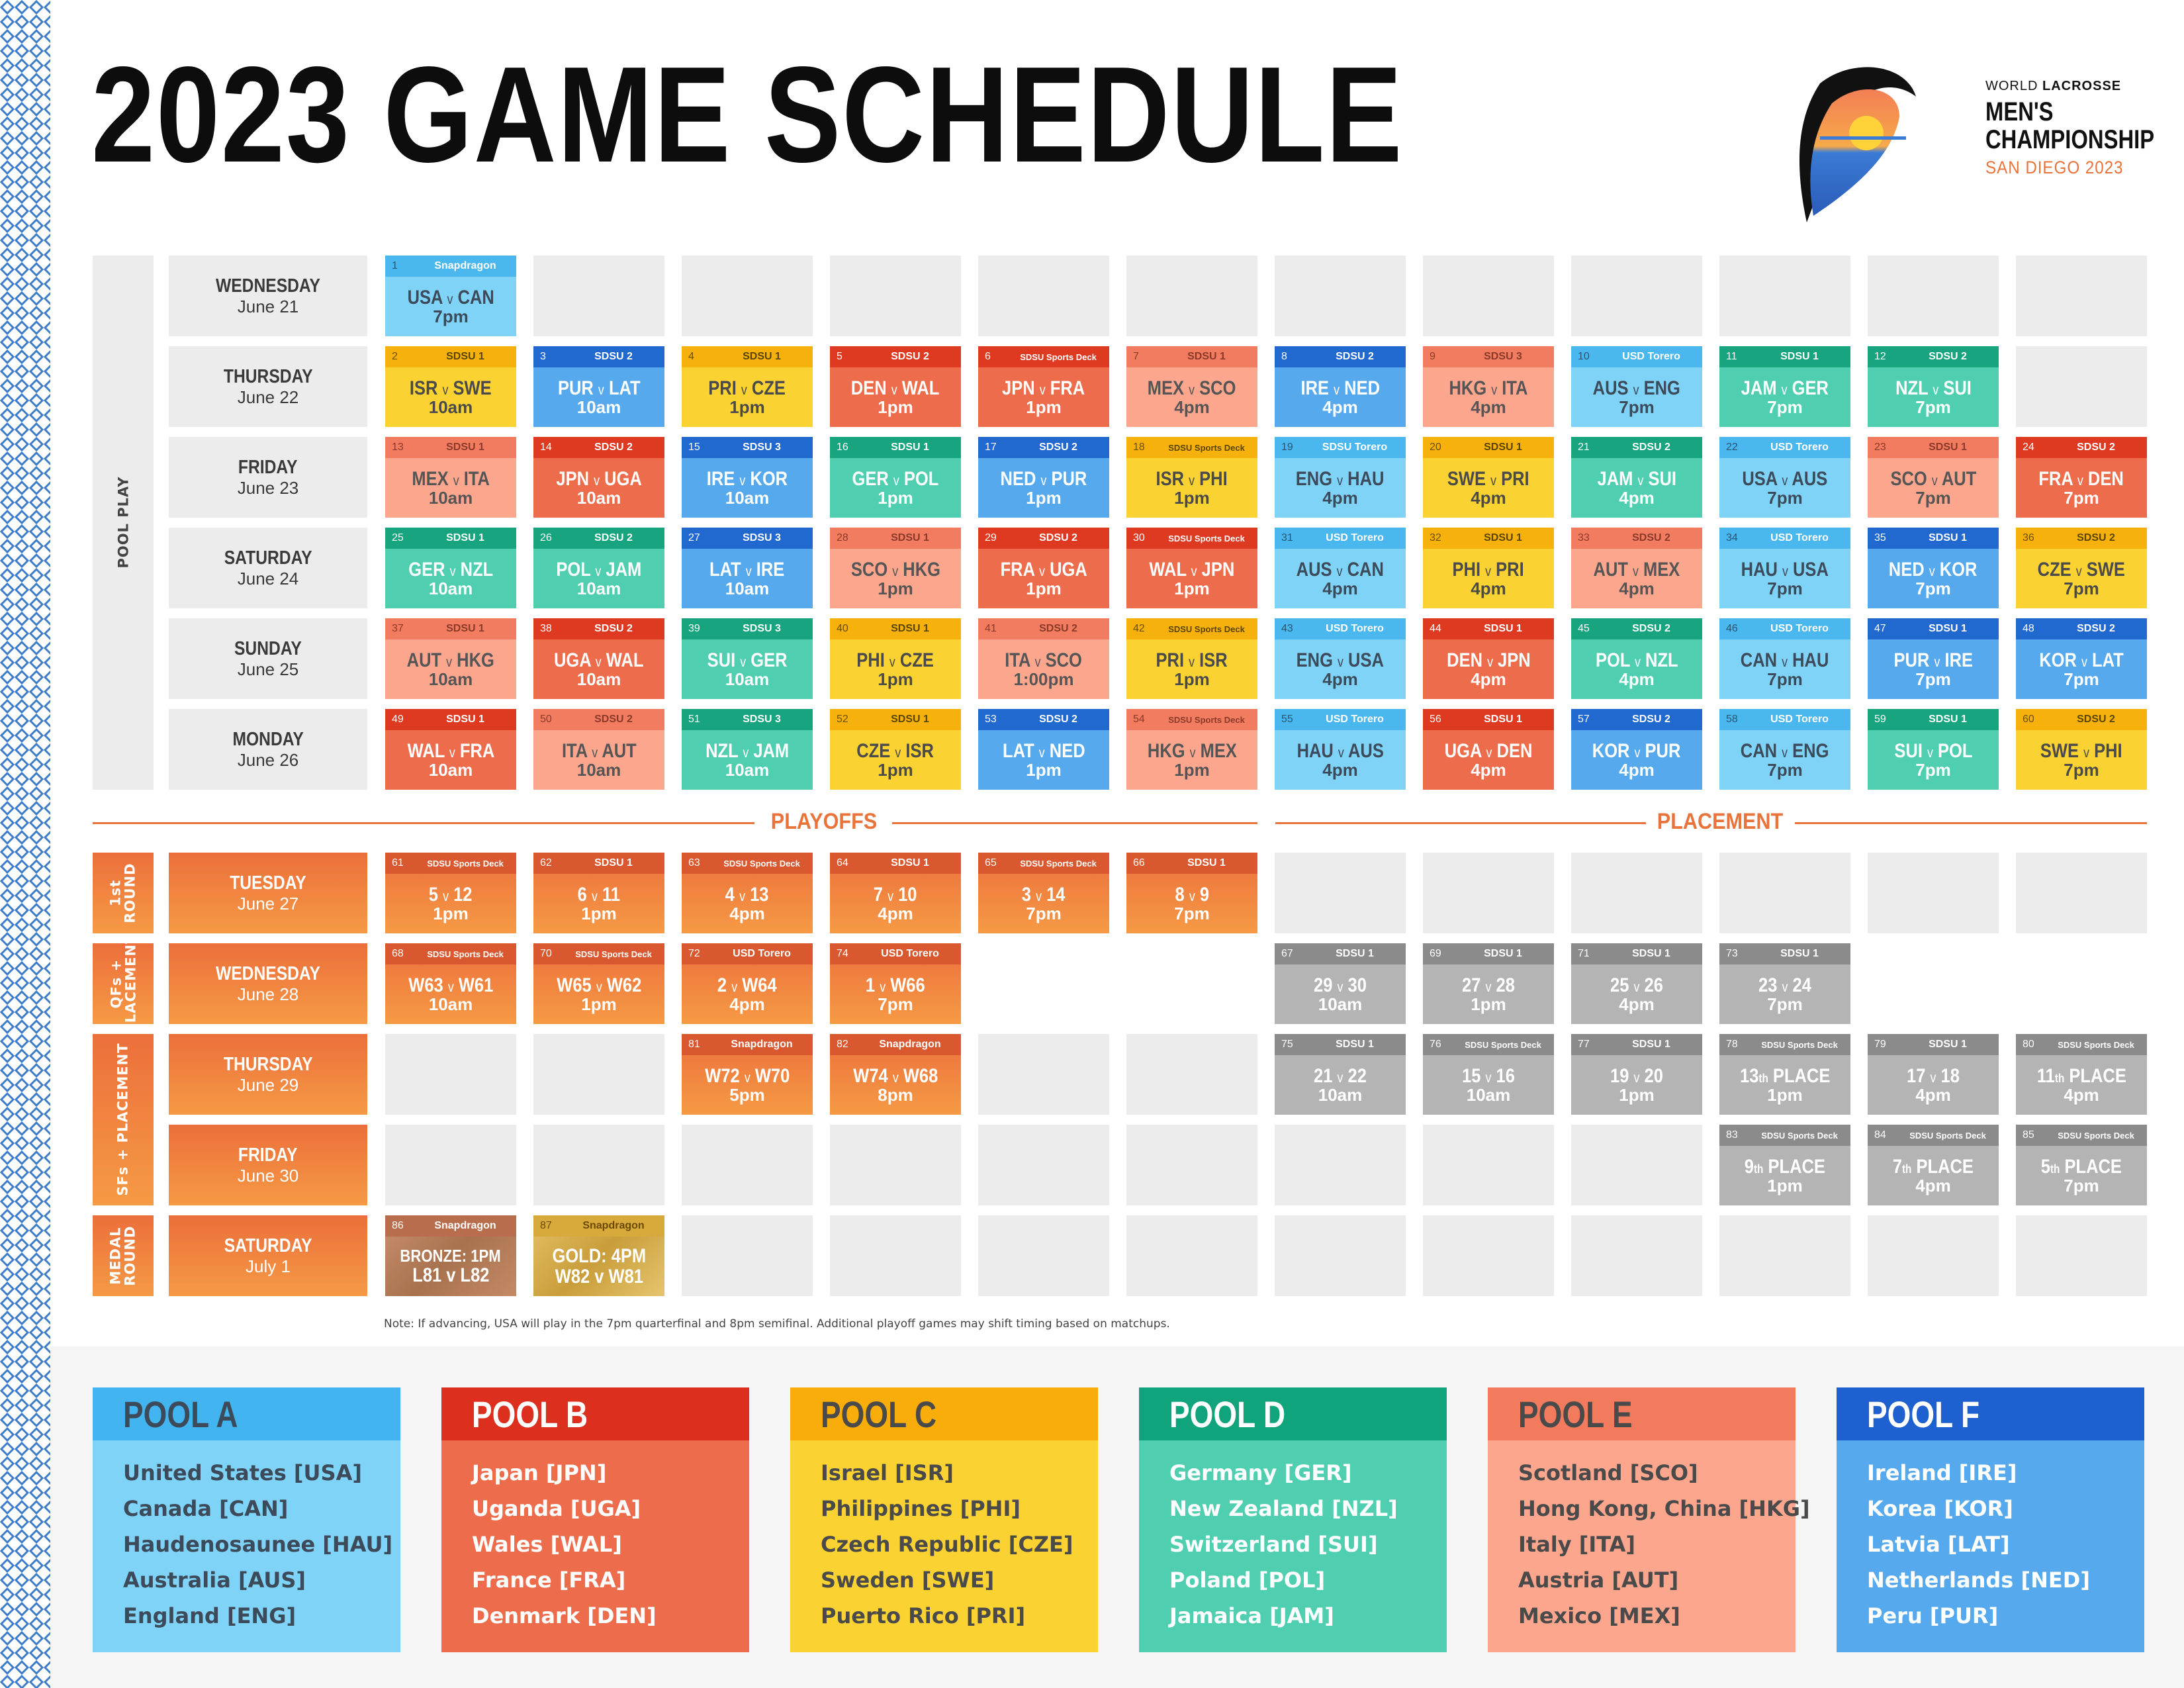 The height and width of the screenshot is (1688, 2184). Describe the element at coordinates (1784, 750) in the screenshot. I see `game-cell: 58 USD Torero CAN v ENG 7pm` at that location.